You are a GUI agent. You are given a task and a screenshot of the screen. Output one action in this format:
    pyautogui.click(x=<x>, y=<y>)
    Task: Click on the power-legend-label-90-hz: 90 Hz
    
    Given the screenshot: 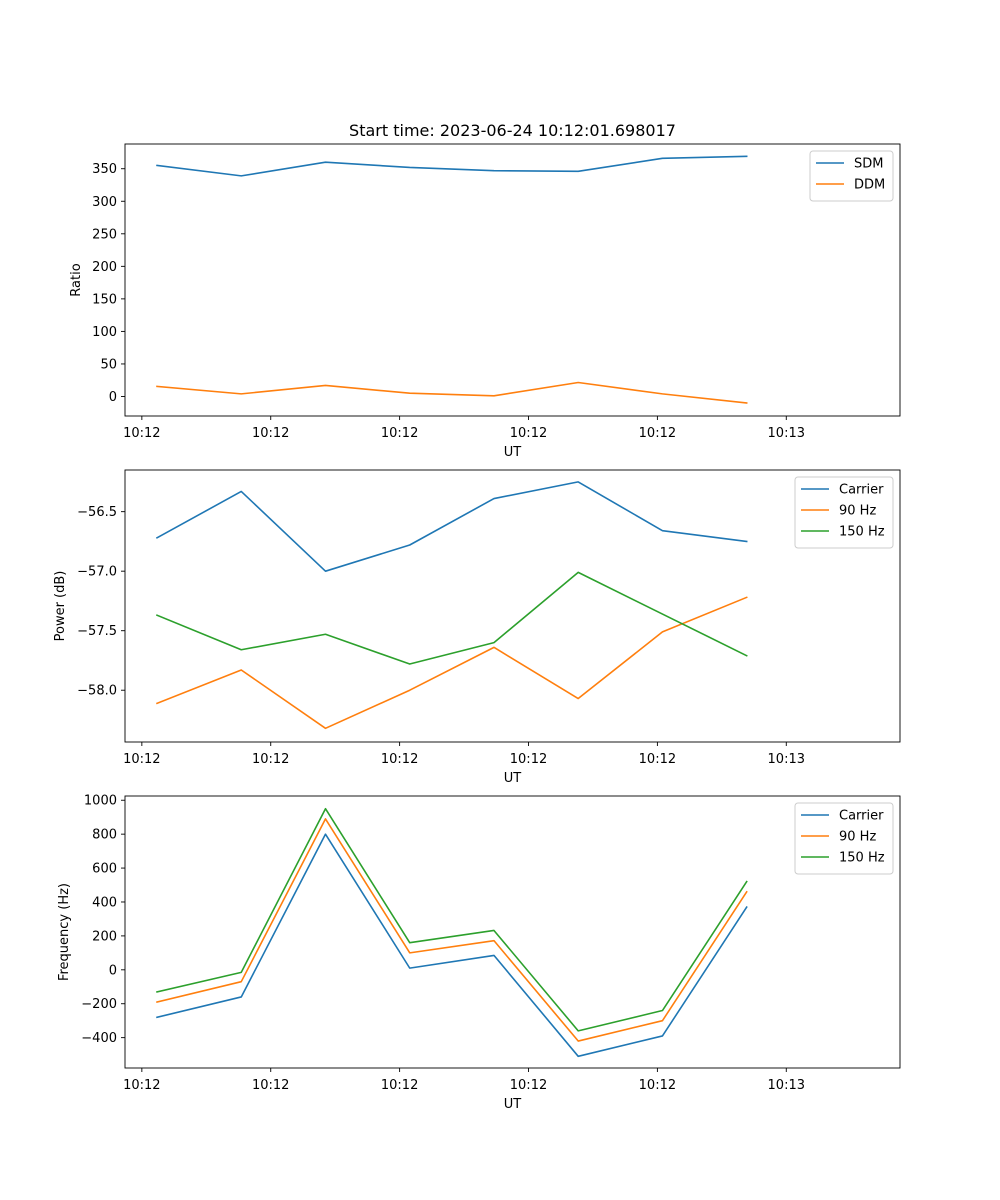 What is the action you would take?
    pyautogui.click(x=857, y=511)
    